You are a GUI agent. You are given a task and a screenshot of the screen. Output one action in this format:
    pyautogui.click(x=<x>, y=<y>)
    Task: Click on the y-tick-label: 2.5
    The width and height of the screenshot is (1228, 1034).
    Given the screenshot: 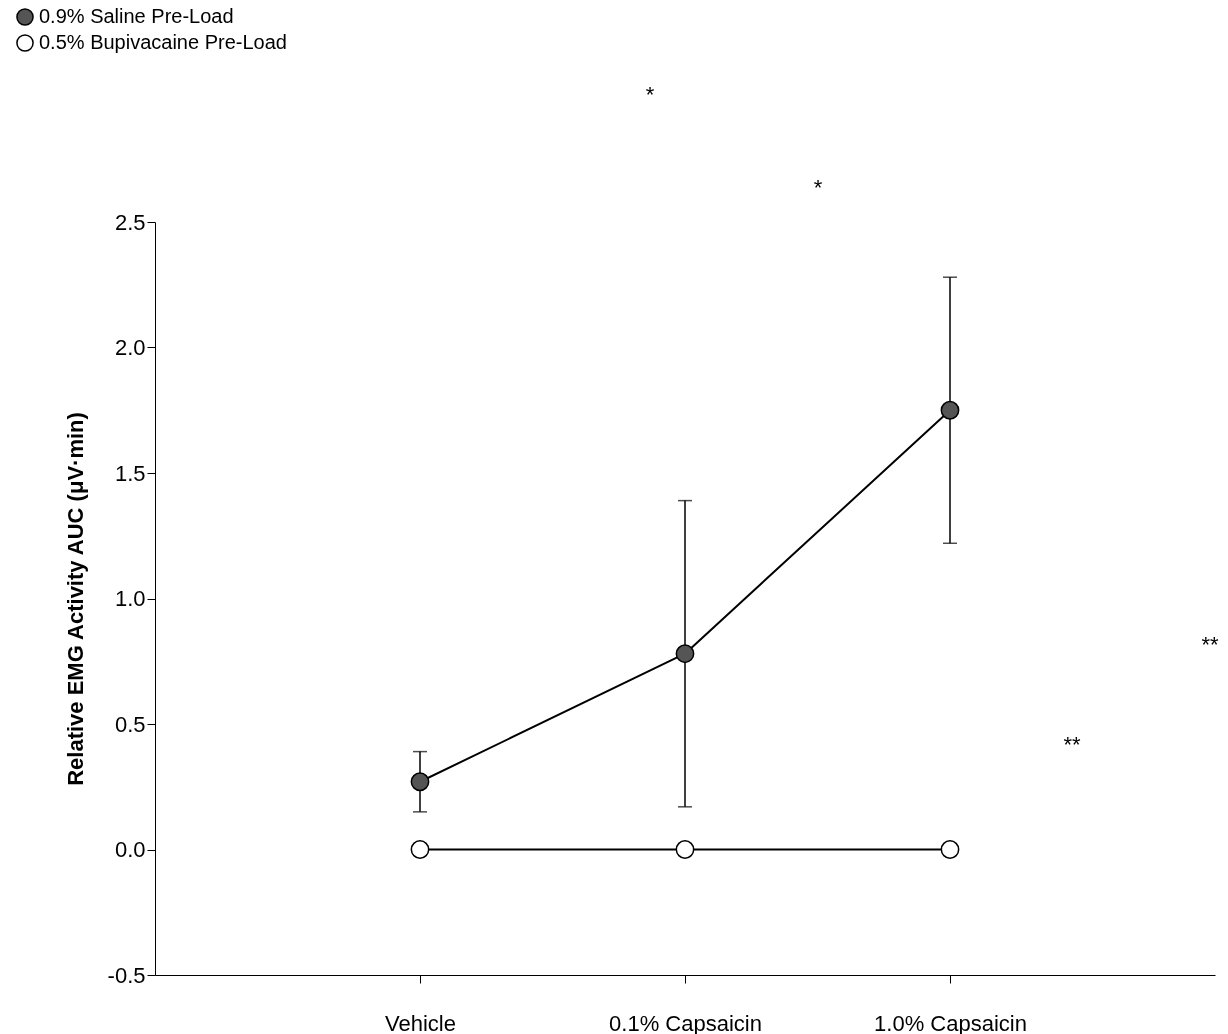 What is the action you would take?
    pyautogui.click(x=130, y=222)
    